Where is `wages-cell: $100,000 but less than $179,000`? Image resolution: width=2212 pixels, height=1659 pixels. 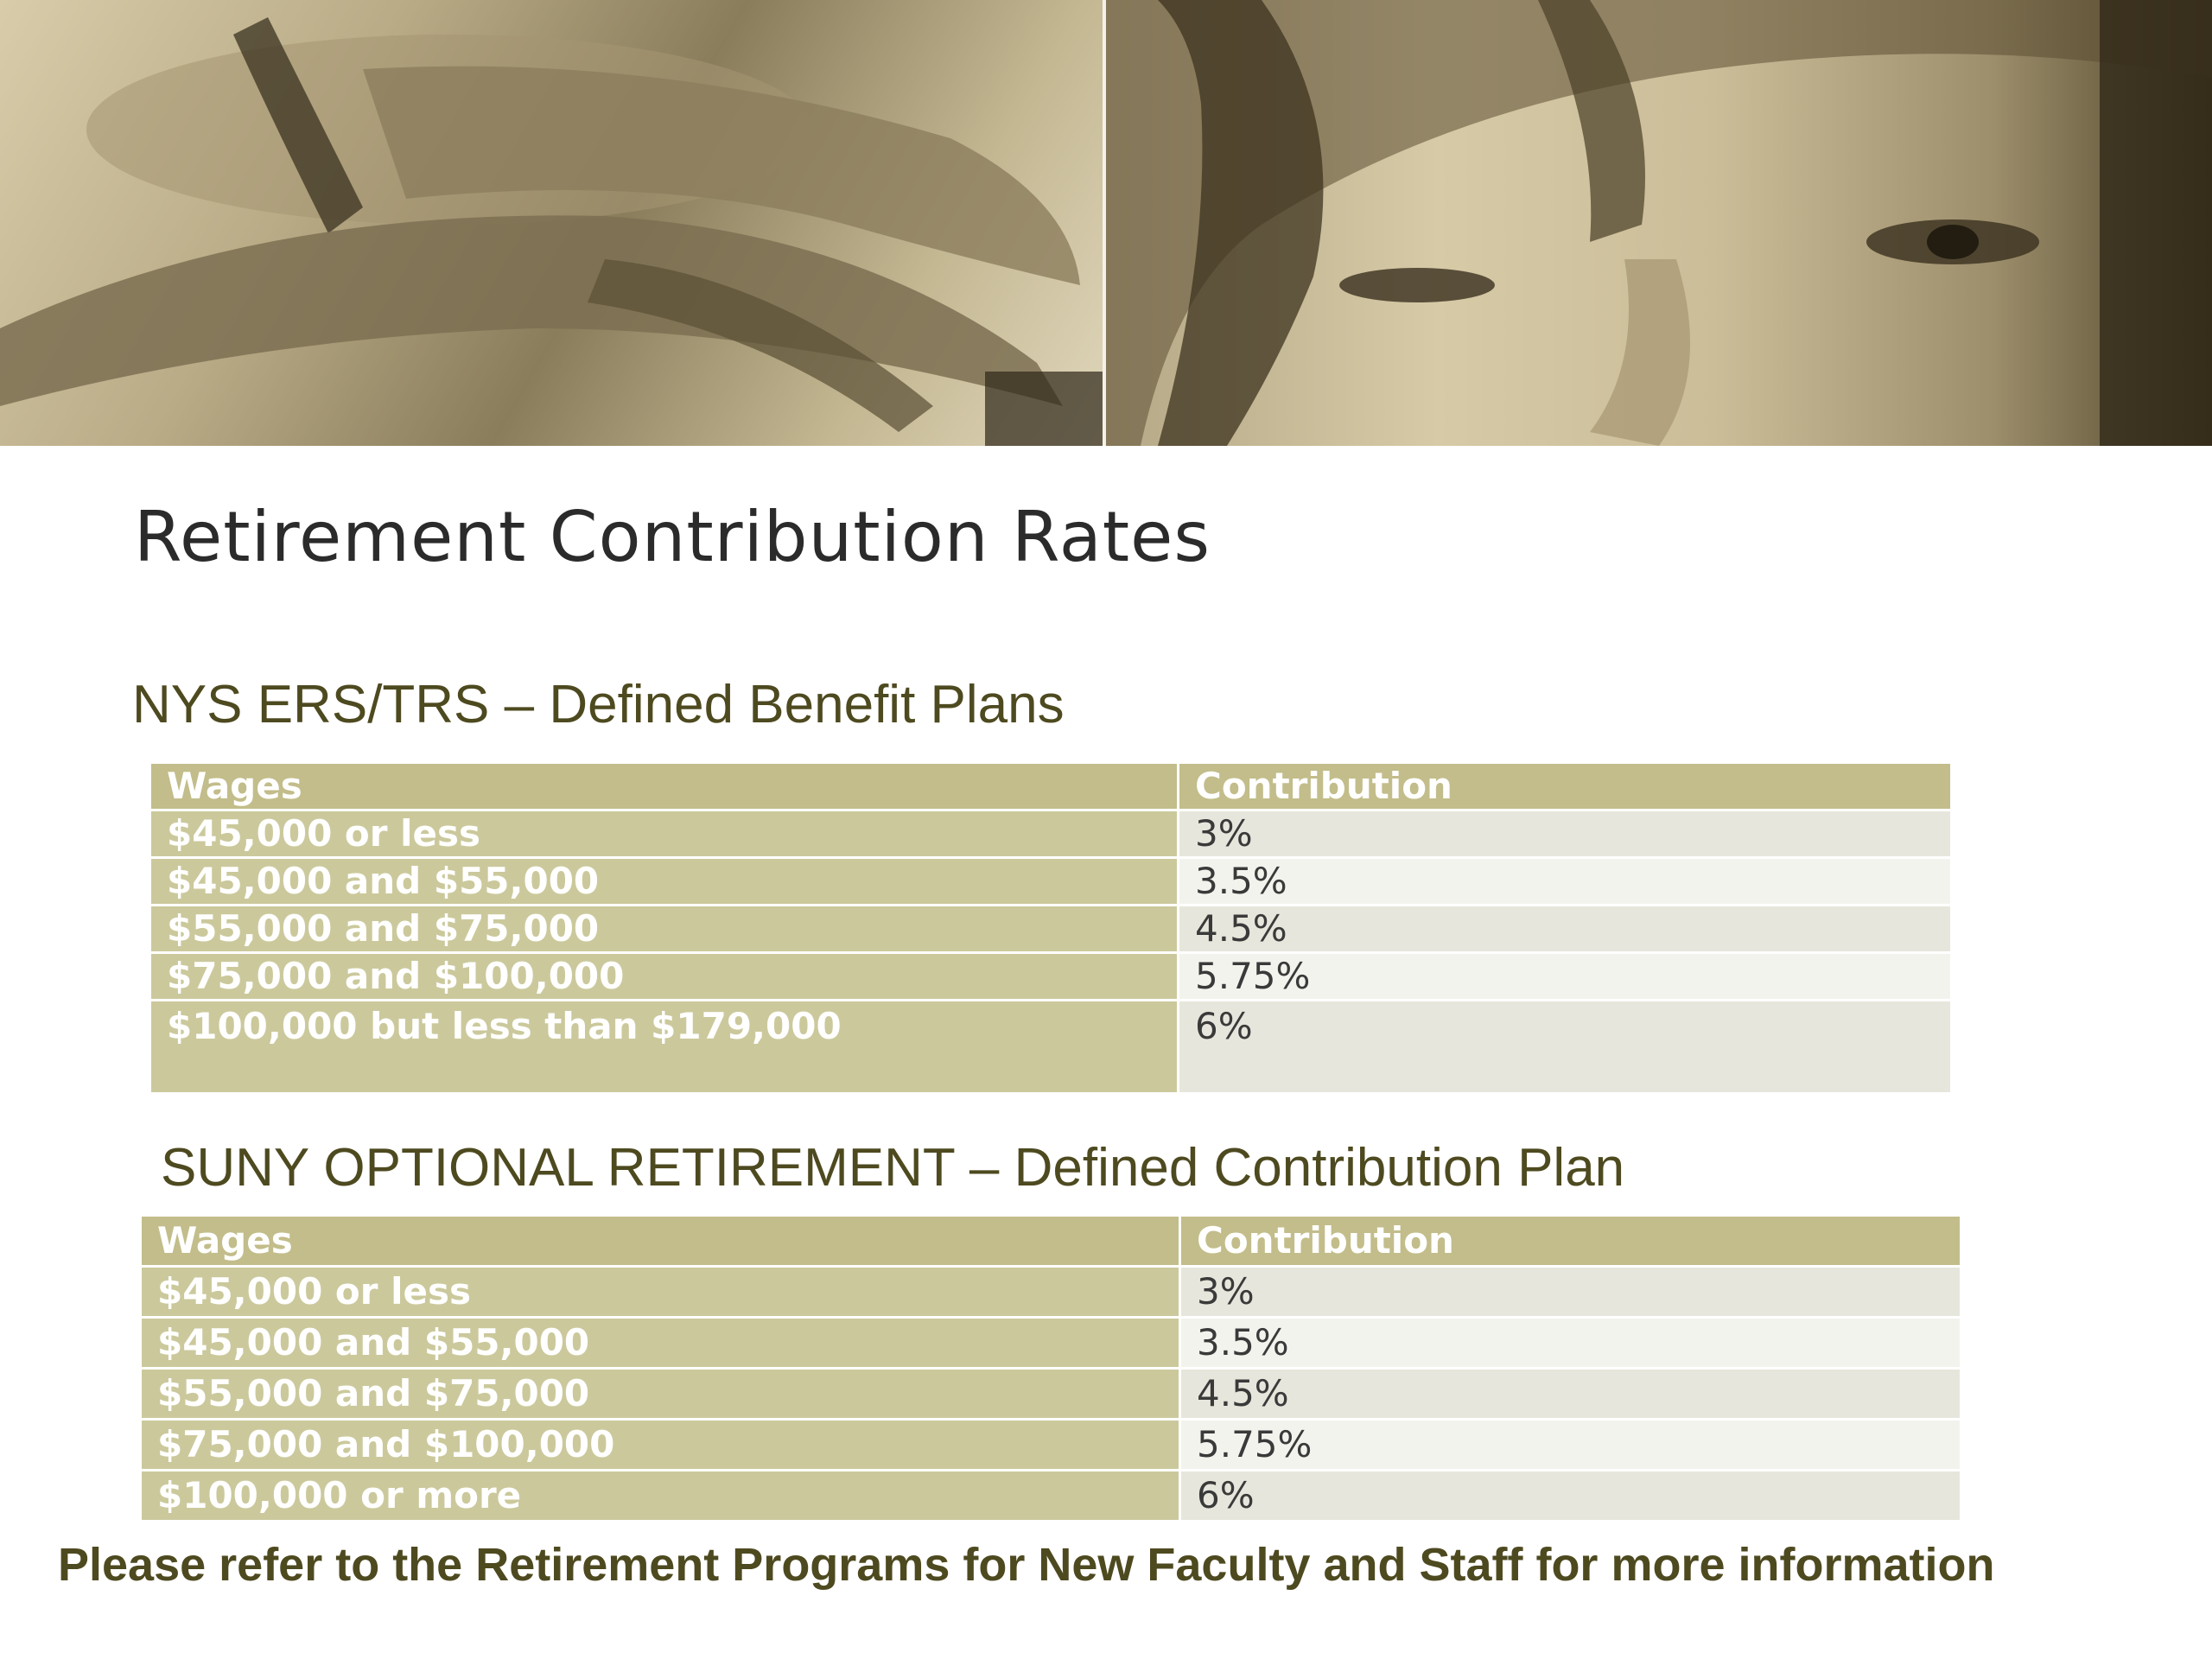 wages-cell: $100,000 but less than $179,000 is located at coordinates (664, 1047).